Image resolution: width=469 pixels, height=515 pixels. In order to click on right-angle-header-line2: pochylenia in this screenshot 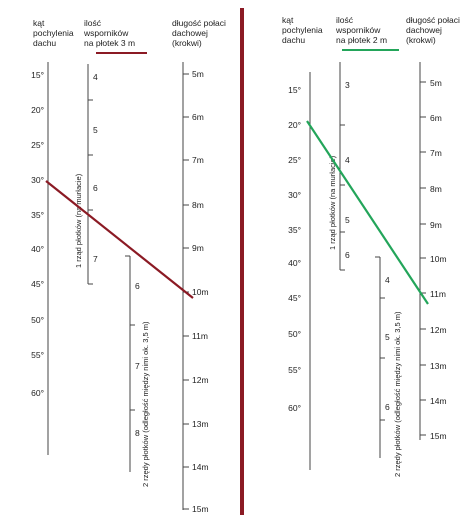, I will do `click(302, 30)`.